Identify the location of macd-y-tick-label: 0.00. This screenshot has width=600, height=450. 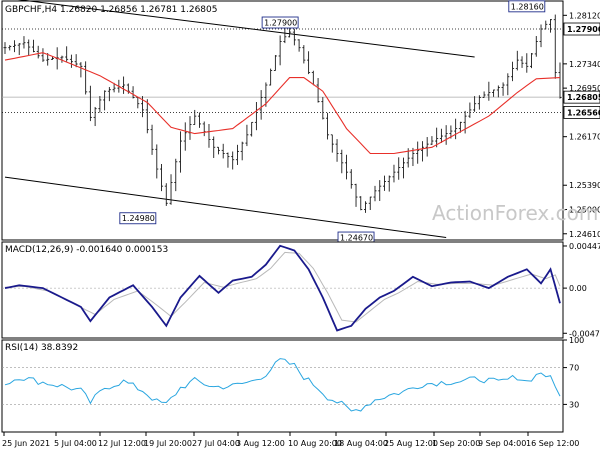
(578, 288).